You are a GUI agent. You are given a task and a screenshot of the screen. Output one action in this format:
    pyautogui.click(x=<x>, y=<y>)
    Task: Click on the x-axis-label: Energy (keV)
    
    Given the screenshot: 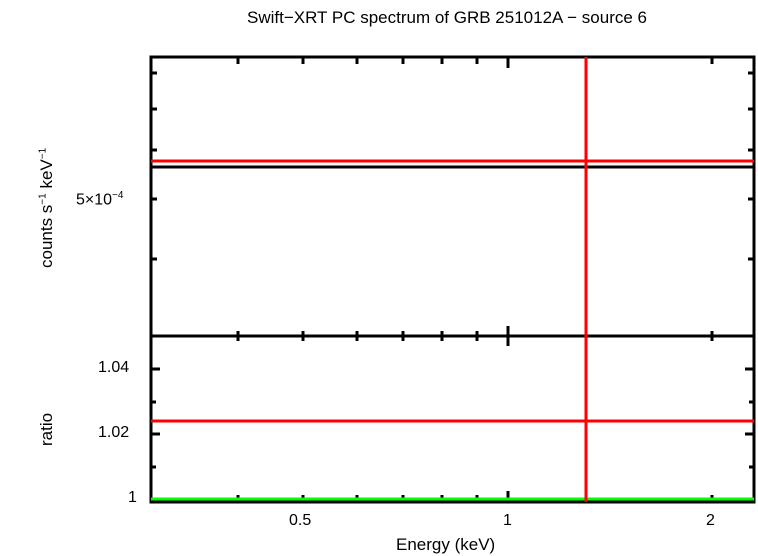 What is the action you would take?
    pyautogui.click(x=445, y=545)
    